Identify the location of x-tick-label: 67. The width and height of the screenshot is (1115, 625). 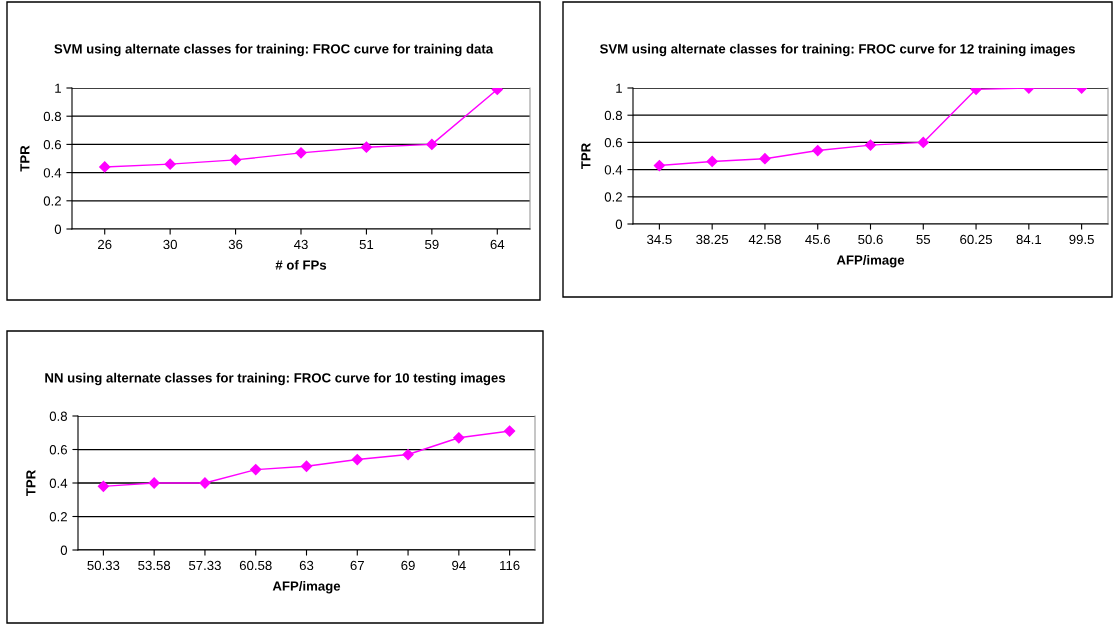
(357, 565).